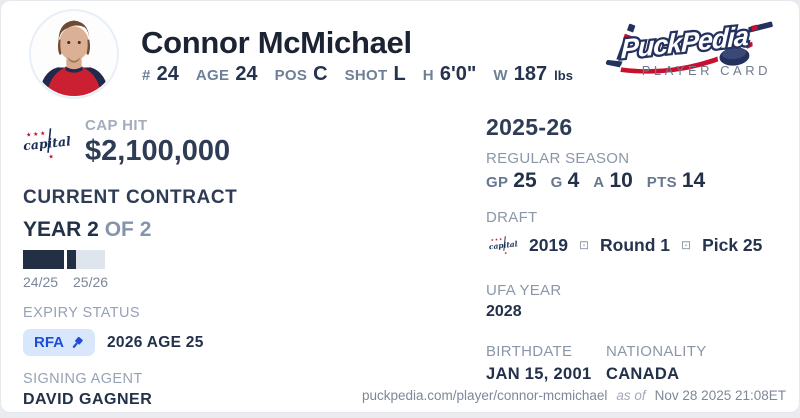  What do you see at coordinates (81, 313) in the screenshot?
I see `expiry-status-label: EXPIRY STATUS` at bounding box center [81, 313].